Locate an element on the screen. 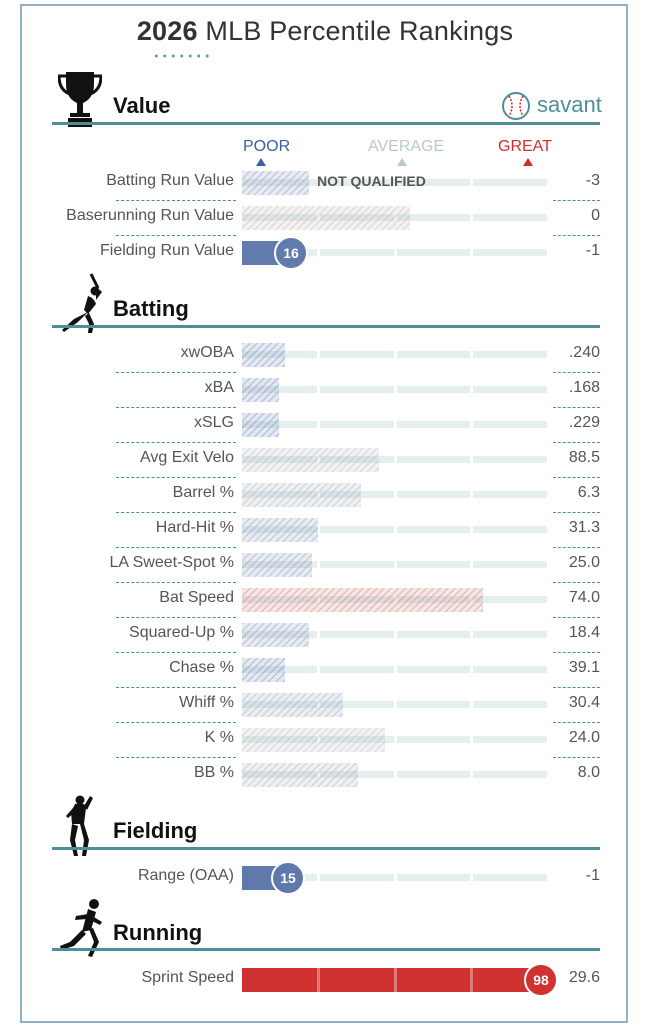 The width and height of the screenshot is (650, 1032). metric-value: 8.0 is located at coordinates (588, 772).